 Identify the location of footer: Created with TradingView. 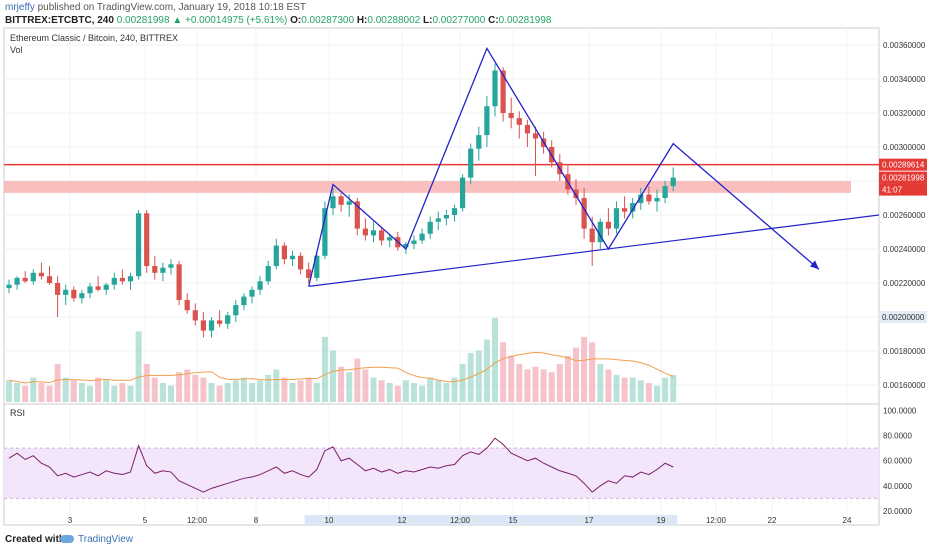
(466, 540).